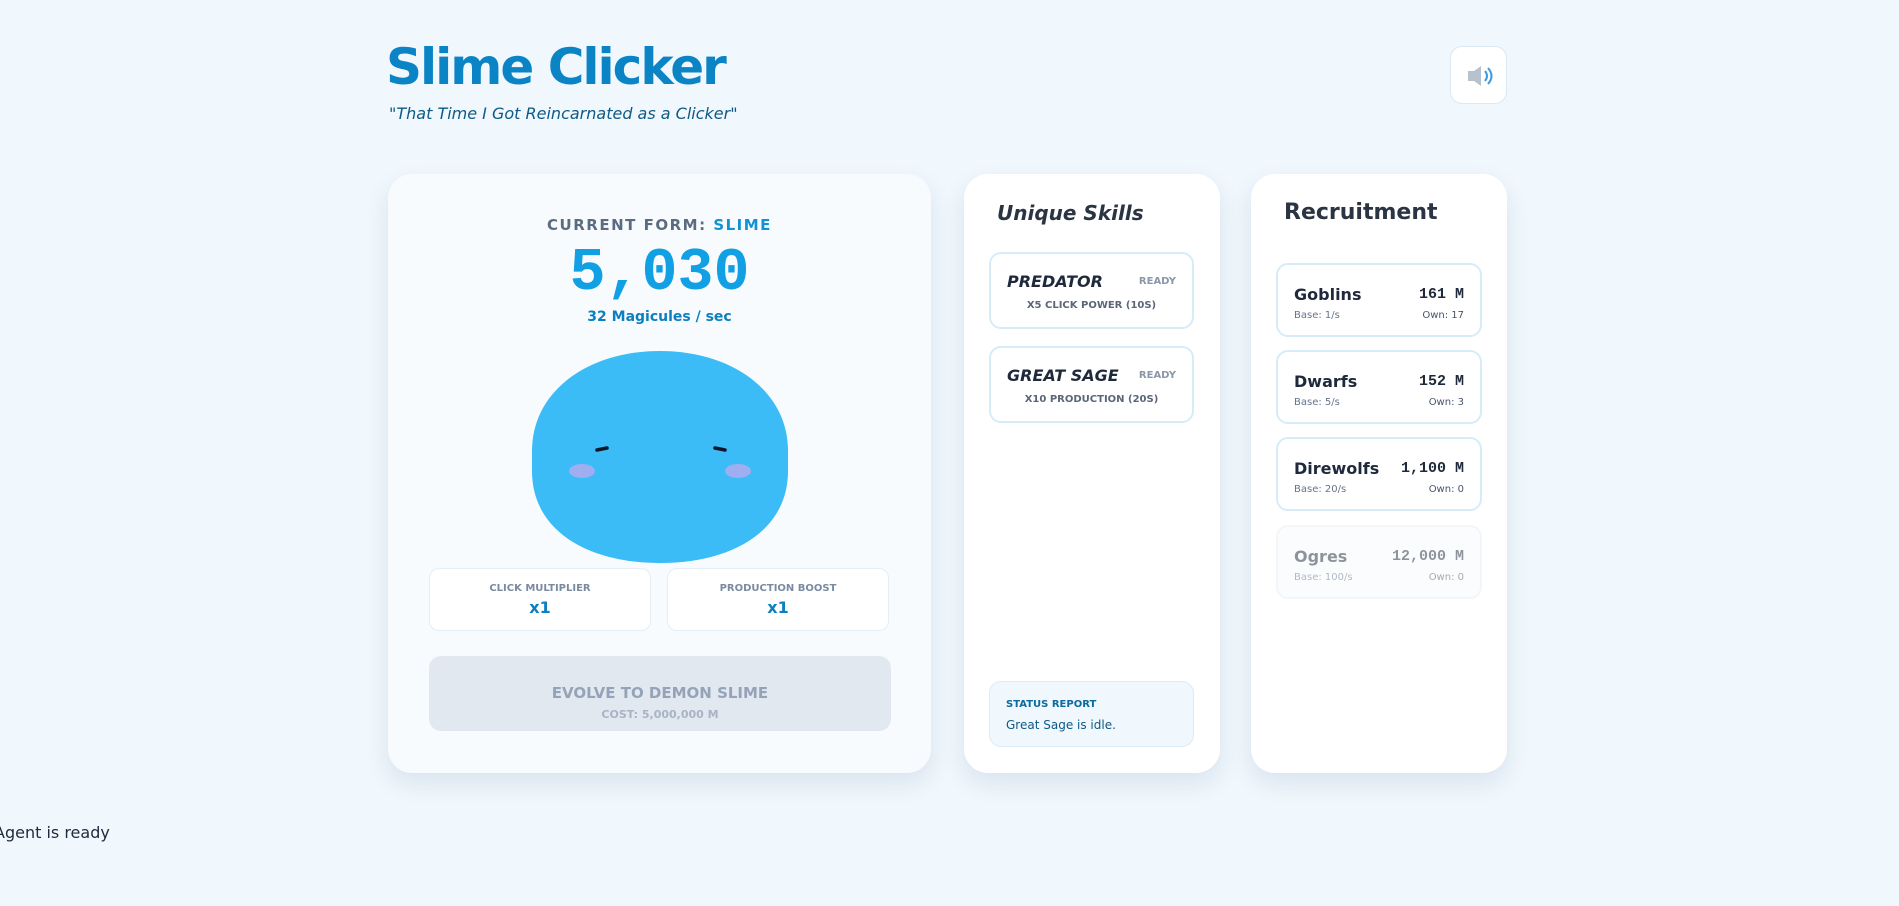 The height and width of the screenshot is (906, 1899). I want to click on agent-status: Agent is ready, so click(55, 832).